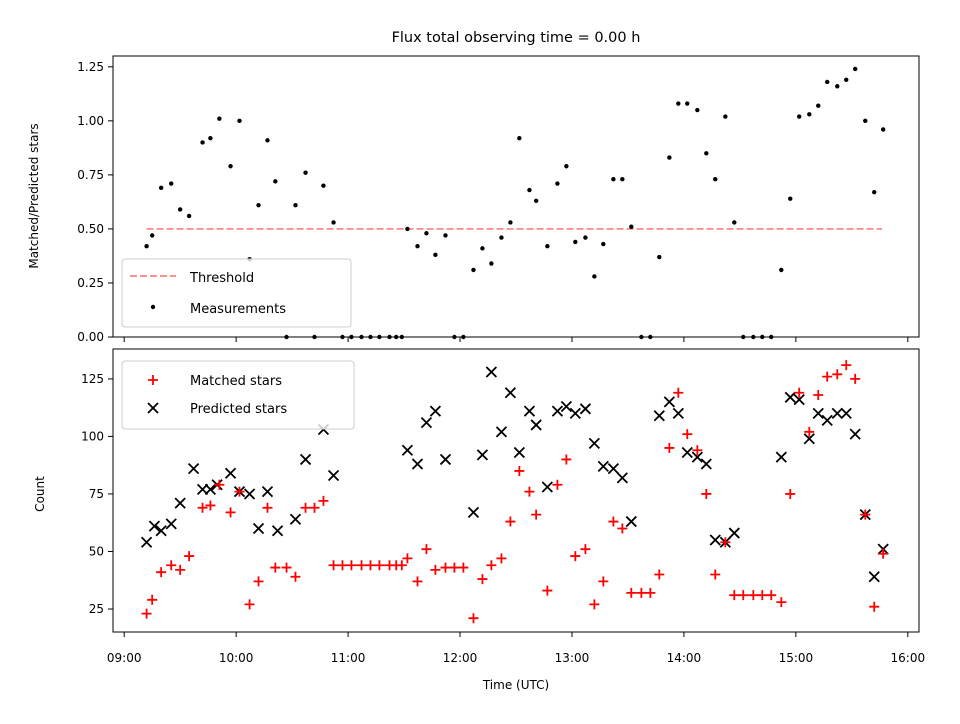 The image size is (960, 724). I want to click on top-chart-title: Flux total observing time = 0.00 h, so click(516, 38).